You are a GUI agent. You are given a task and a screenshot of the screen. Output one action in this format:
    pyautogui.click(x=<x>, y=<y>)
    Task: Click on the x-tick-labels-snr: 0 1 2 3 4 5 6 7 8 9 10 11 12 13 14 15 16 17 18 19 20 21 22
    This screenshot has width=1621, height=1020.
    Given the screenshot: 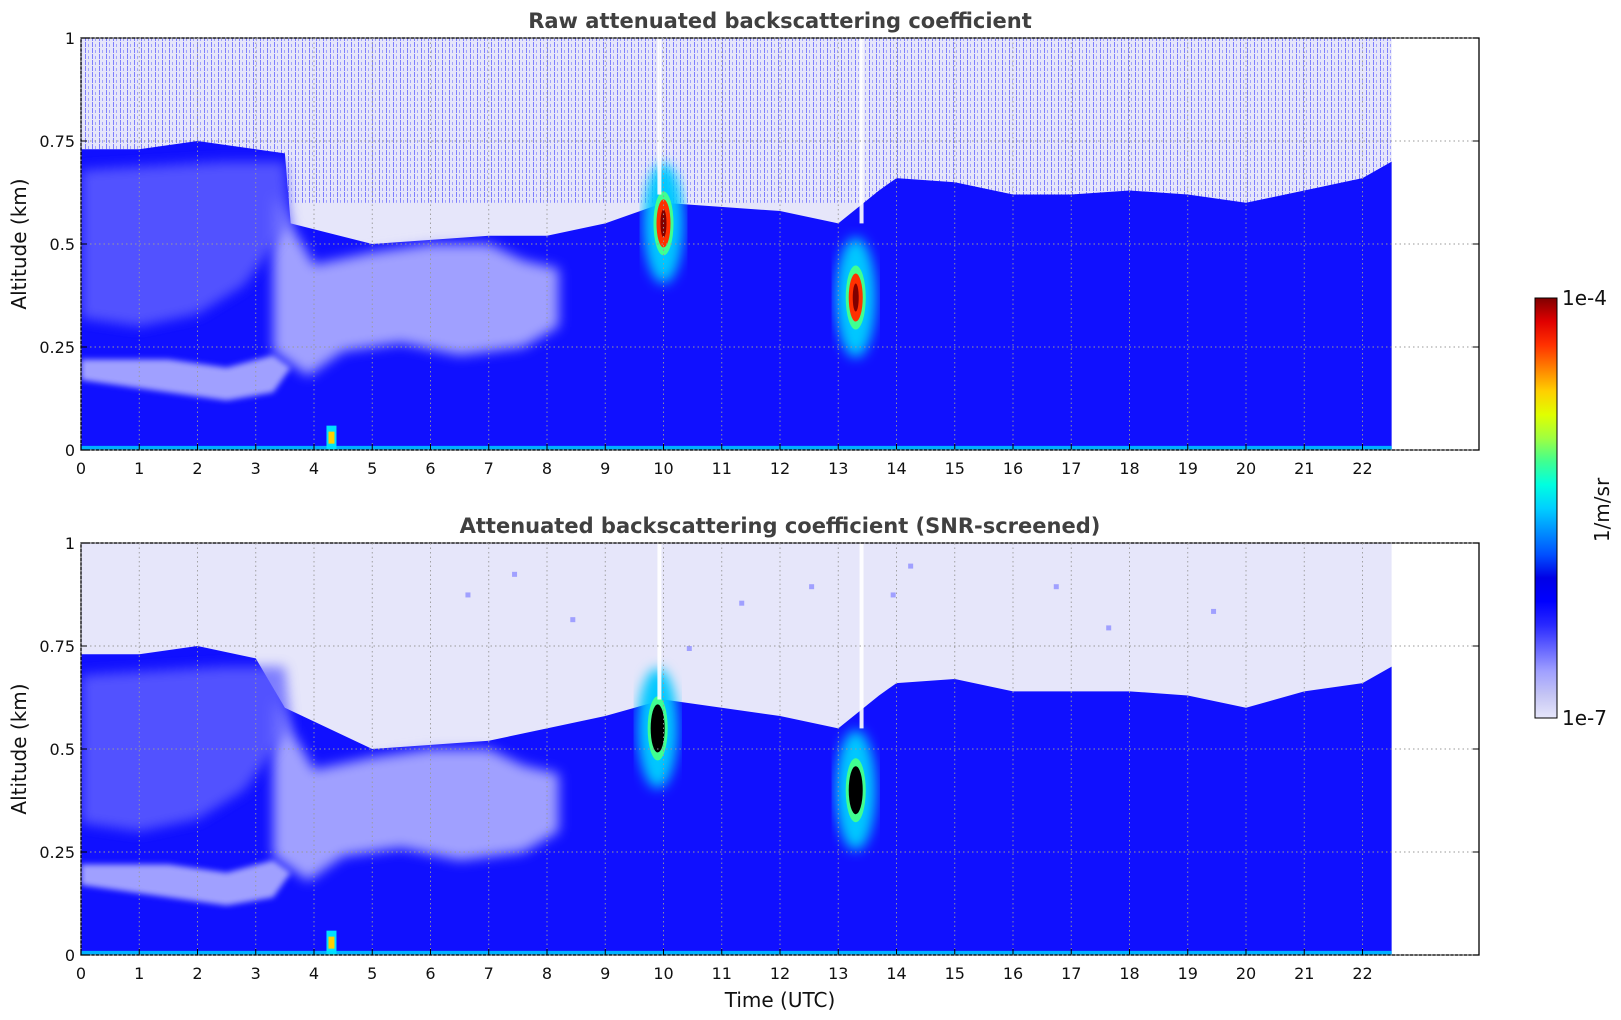 What is the action you would take?
    pyautogui.click(x=724, y=973)
    